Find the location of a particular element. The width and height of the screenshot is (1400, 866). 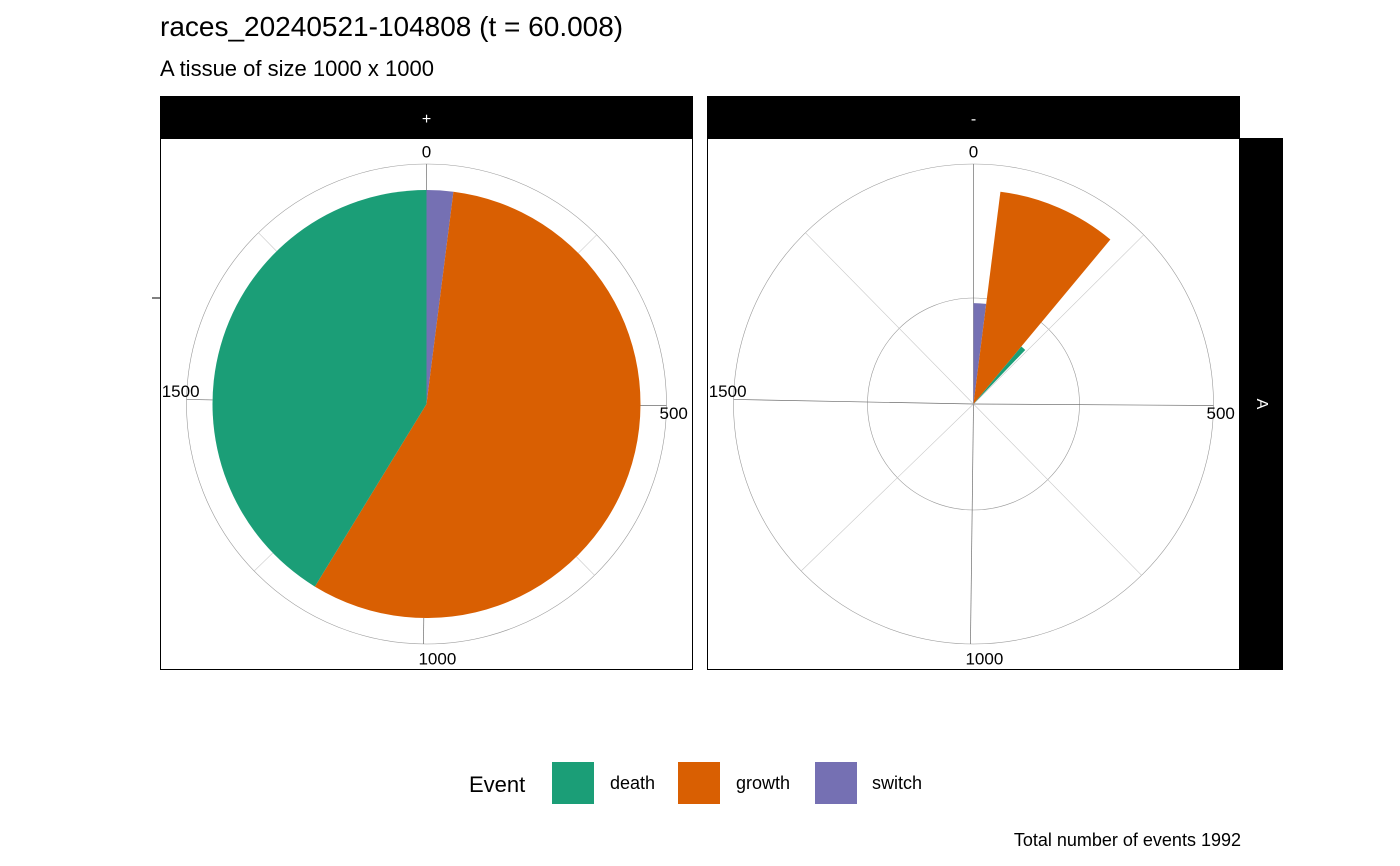

panel-minus-slices is located at coordinates (1042, 297).